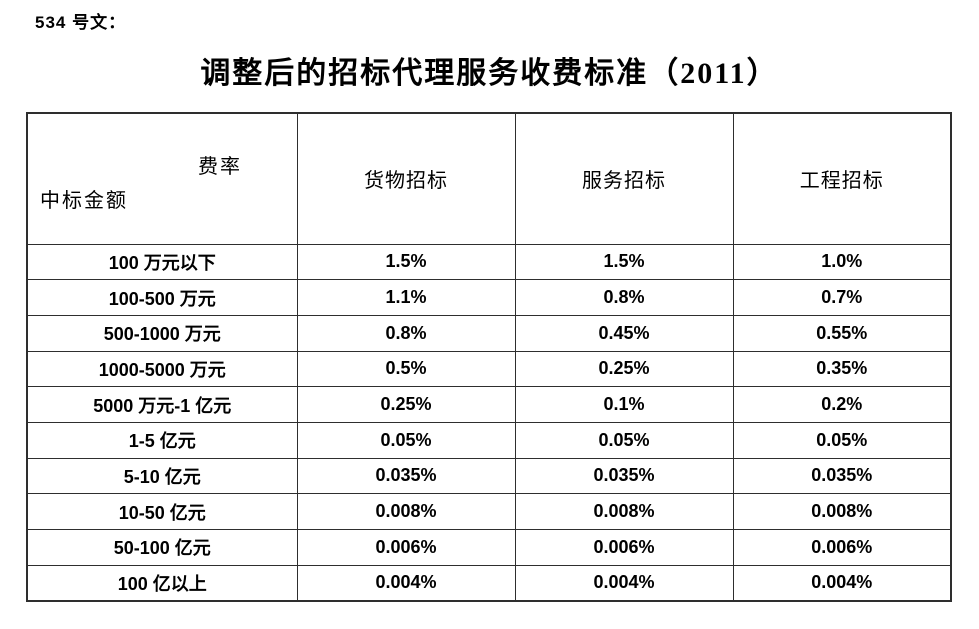  I want to click on table-row: 5000 万元-1 亿元 0.25% 0.1% 0.2%, so click(489, 404).